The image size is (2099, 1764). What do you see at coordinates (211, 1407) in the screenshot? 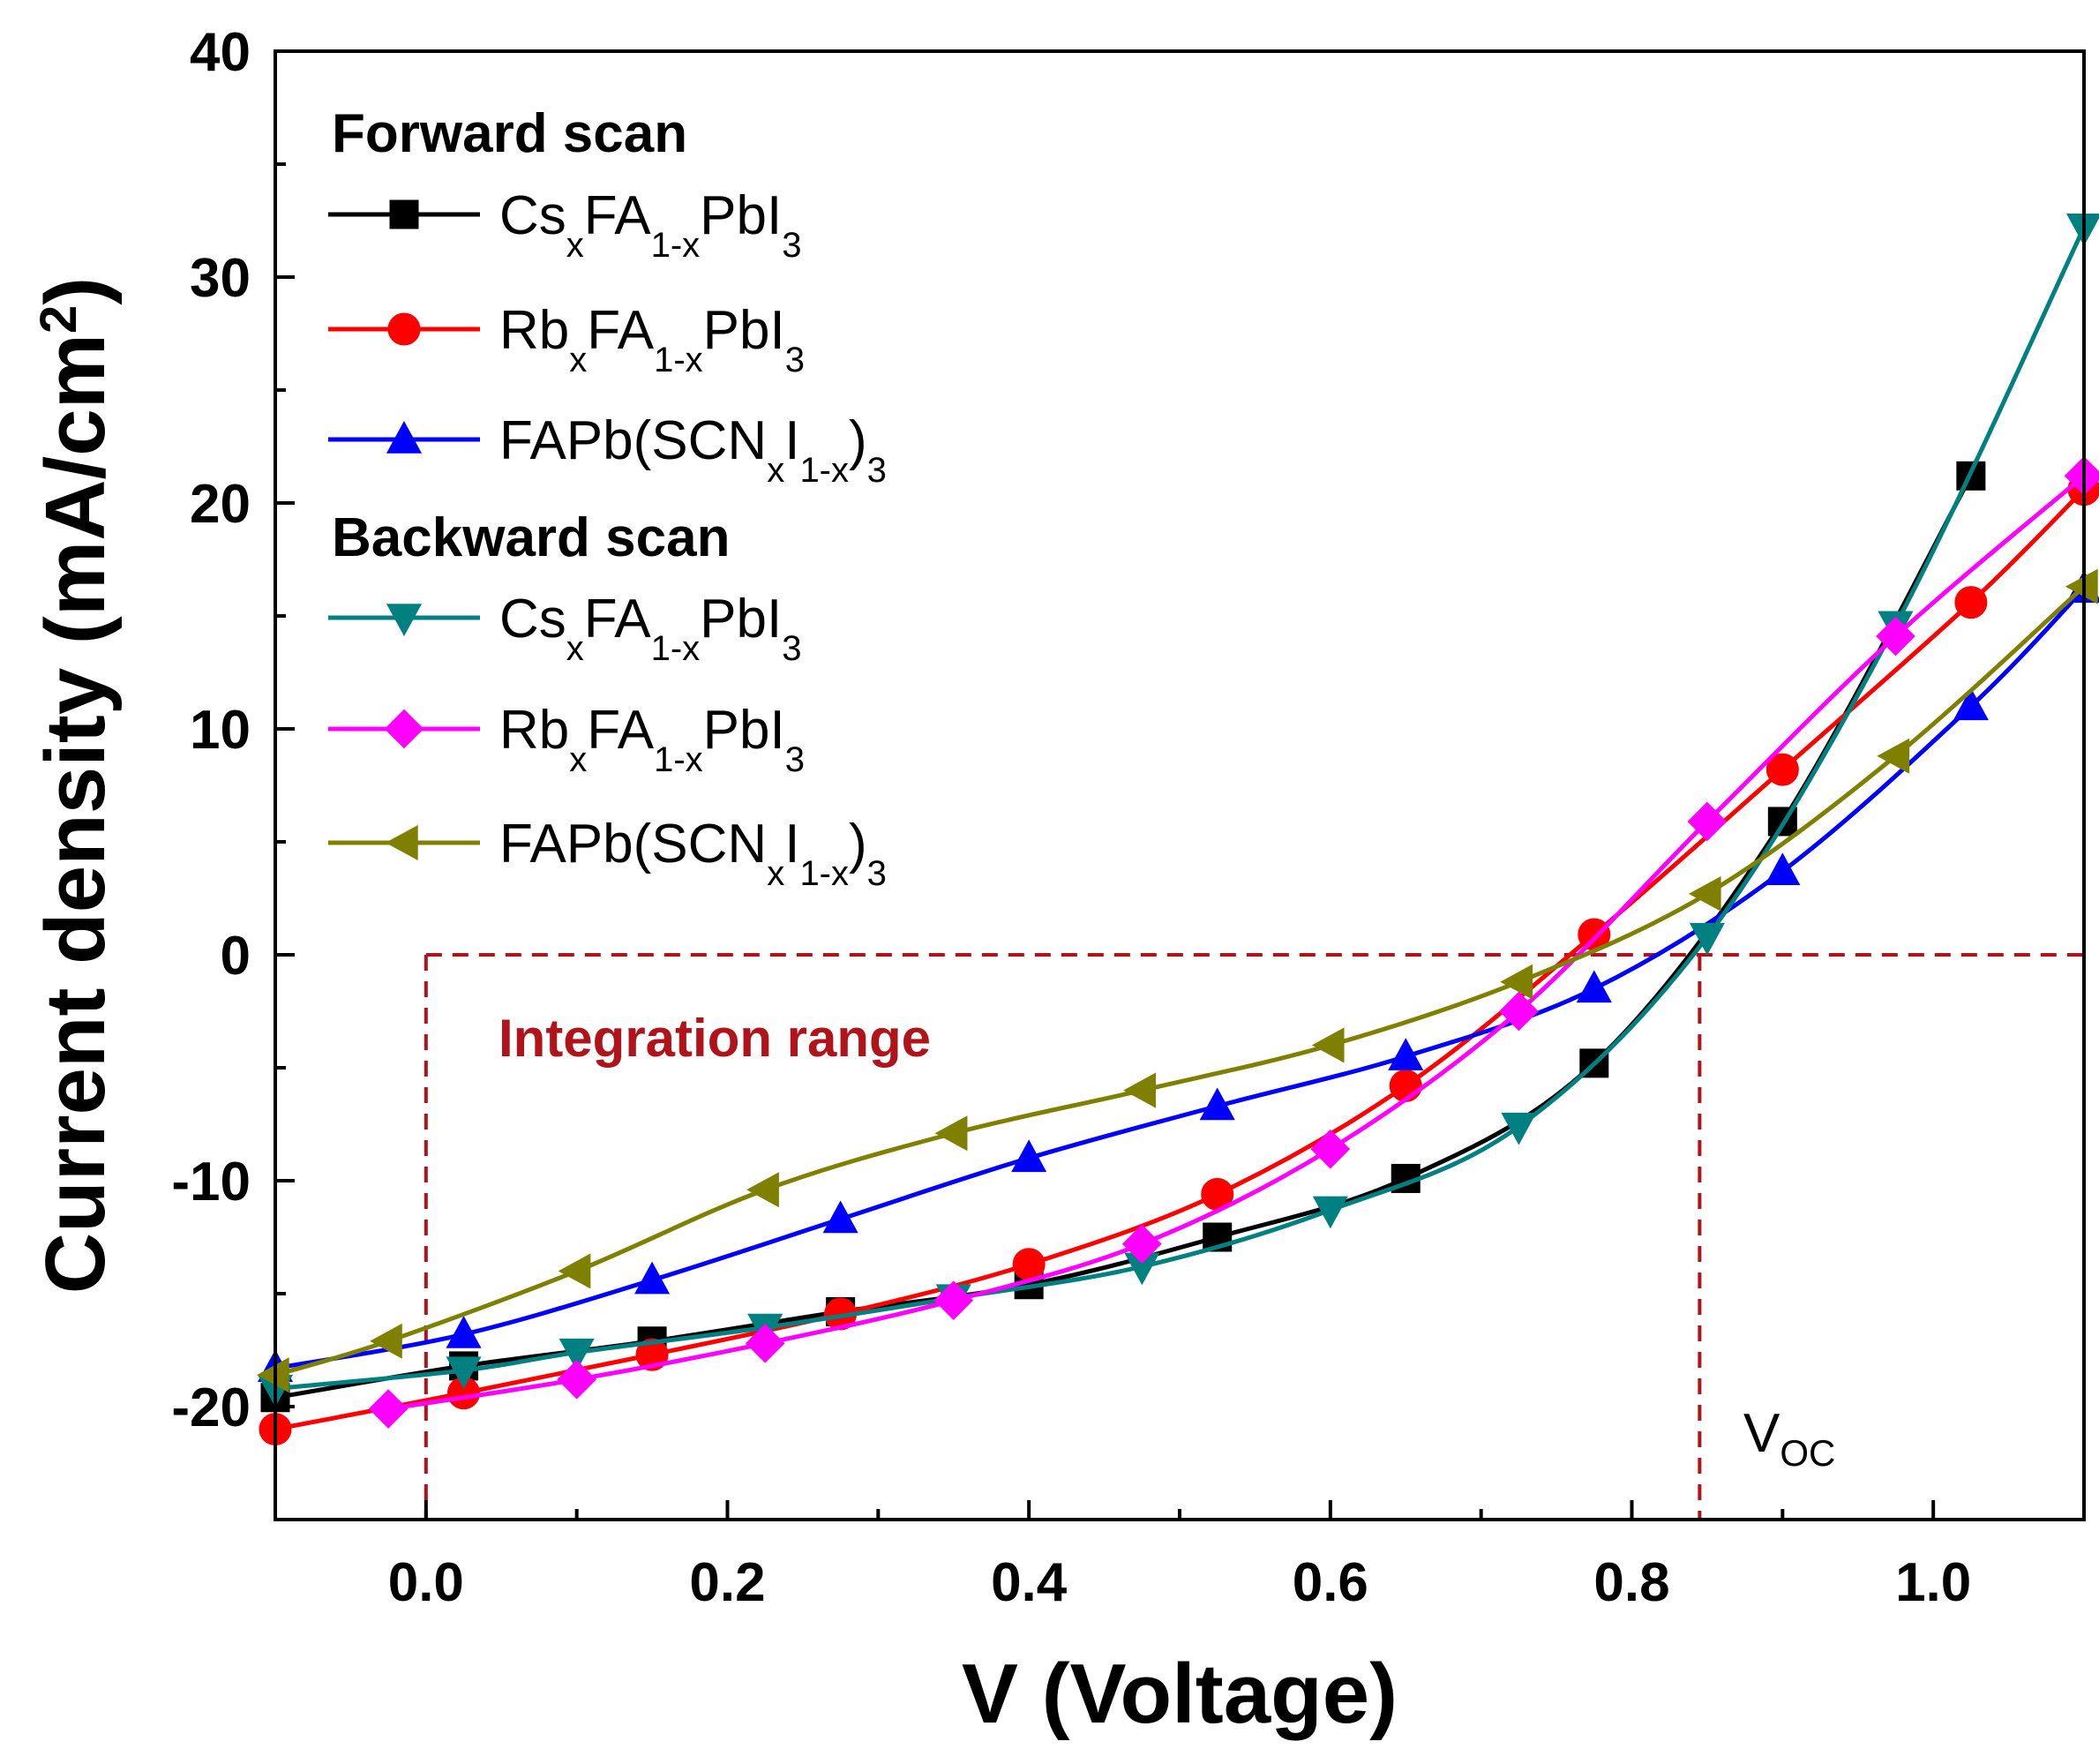
I see `y-tick-label: -20` at bounding box center [211, 1407].